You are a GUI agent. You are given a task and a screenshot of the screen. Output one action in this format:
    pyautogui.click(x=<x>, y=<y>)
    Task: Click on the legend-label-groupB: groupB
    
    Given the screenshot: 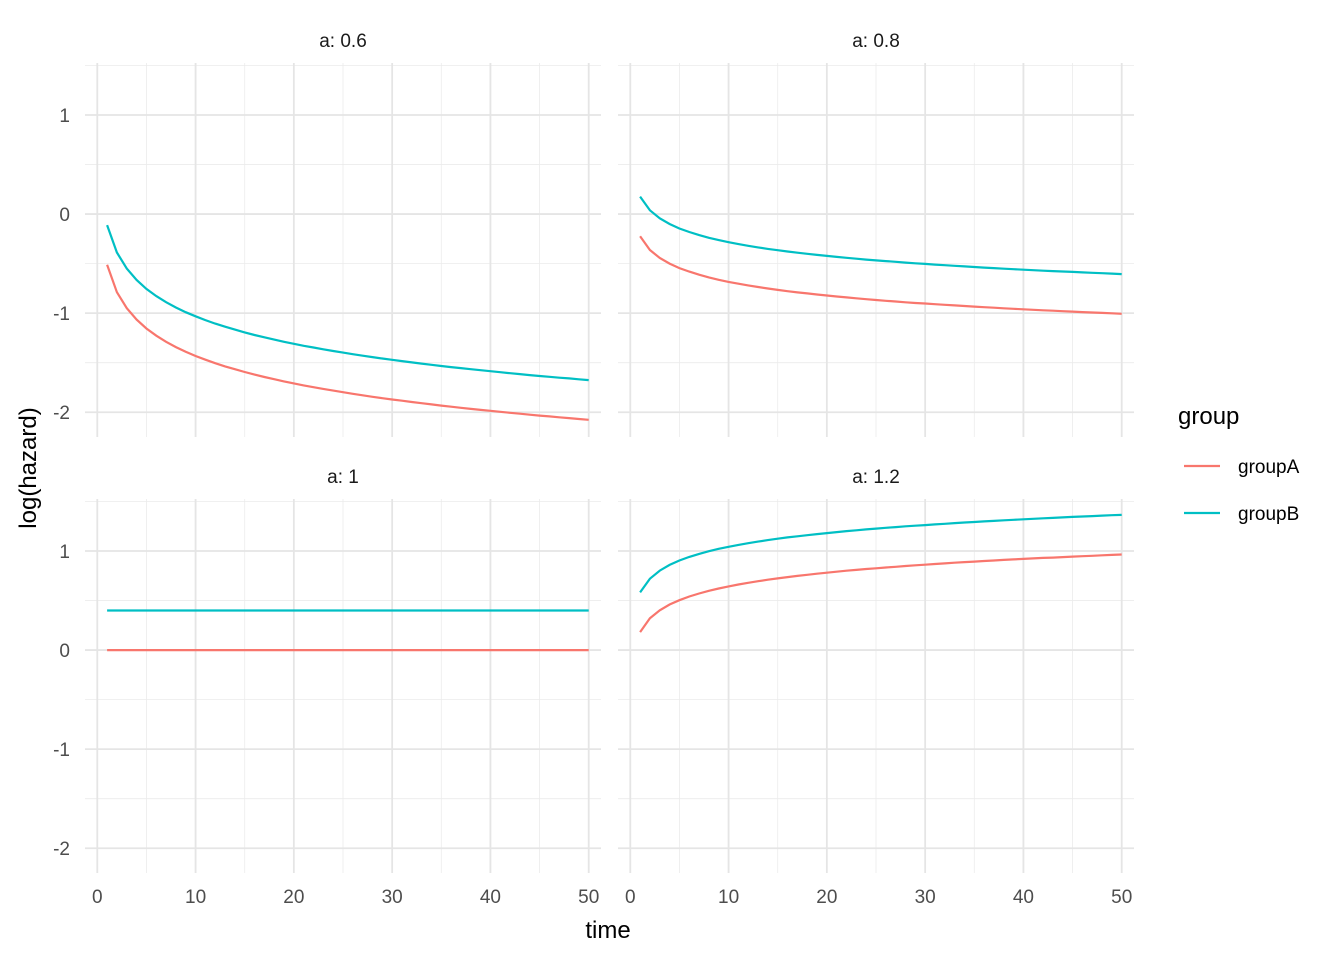 What is the action you would take?
    pyautogui.click(x=1268, y=514)
    